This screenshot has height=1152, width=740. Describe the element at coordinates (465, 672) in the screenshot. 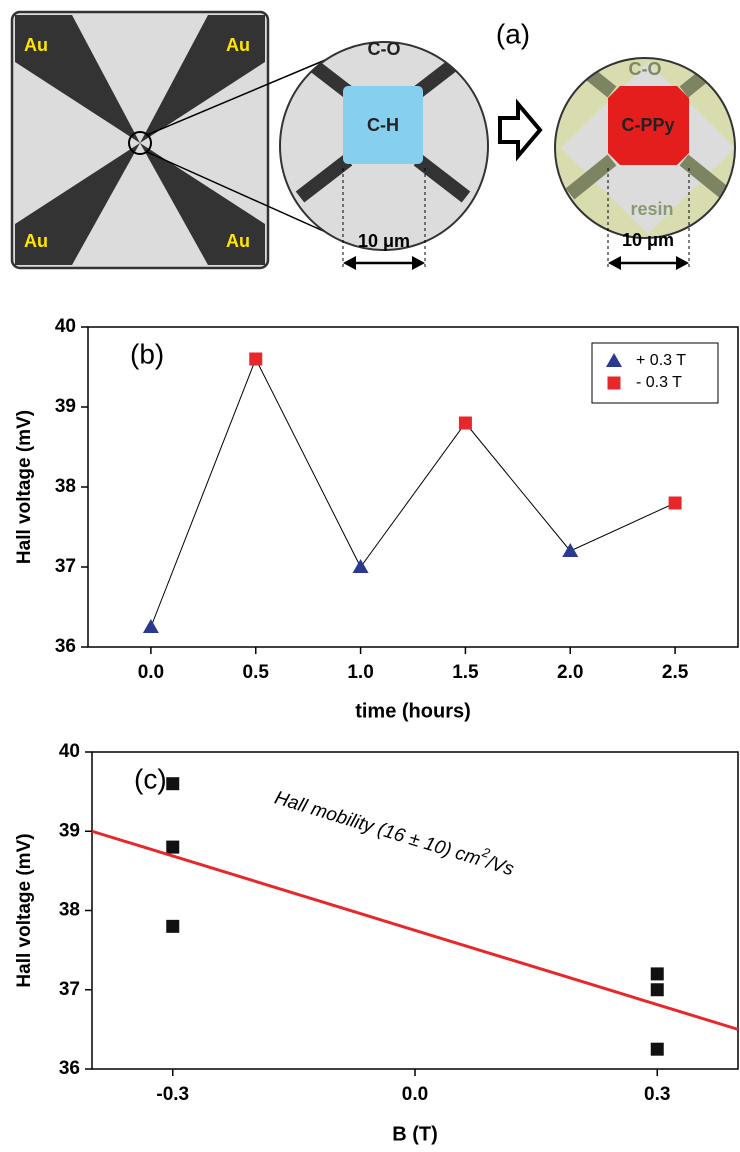

I see `x-tick-label: 1.5` at that location.